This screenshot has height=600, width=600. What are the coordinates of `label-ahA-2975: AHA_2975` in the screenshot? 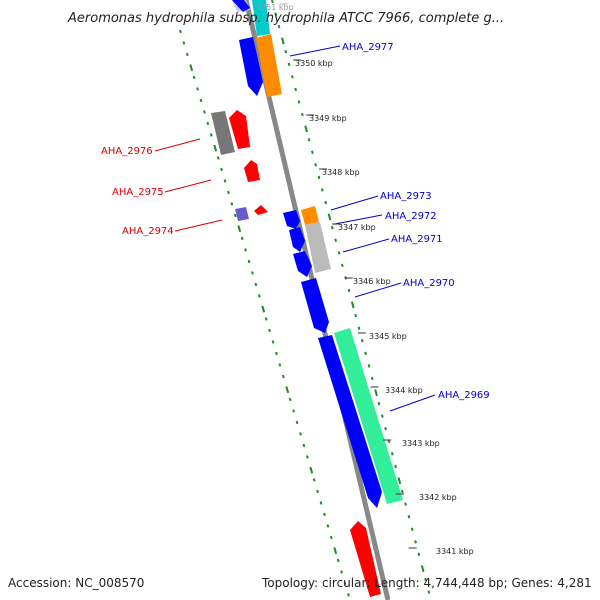 It's located at (138, 192).